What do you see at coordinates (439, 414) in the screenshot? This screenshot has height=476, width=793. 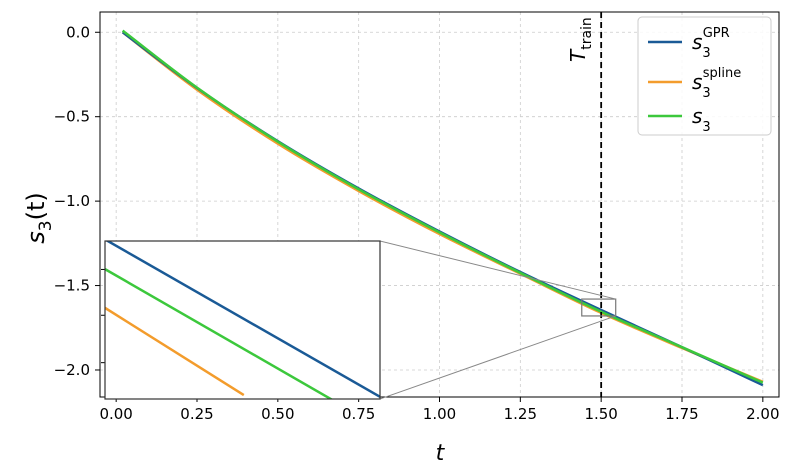 I see `x-tick-label: 1.00` at bounding box center [439, 414].